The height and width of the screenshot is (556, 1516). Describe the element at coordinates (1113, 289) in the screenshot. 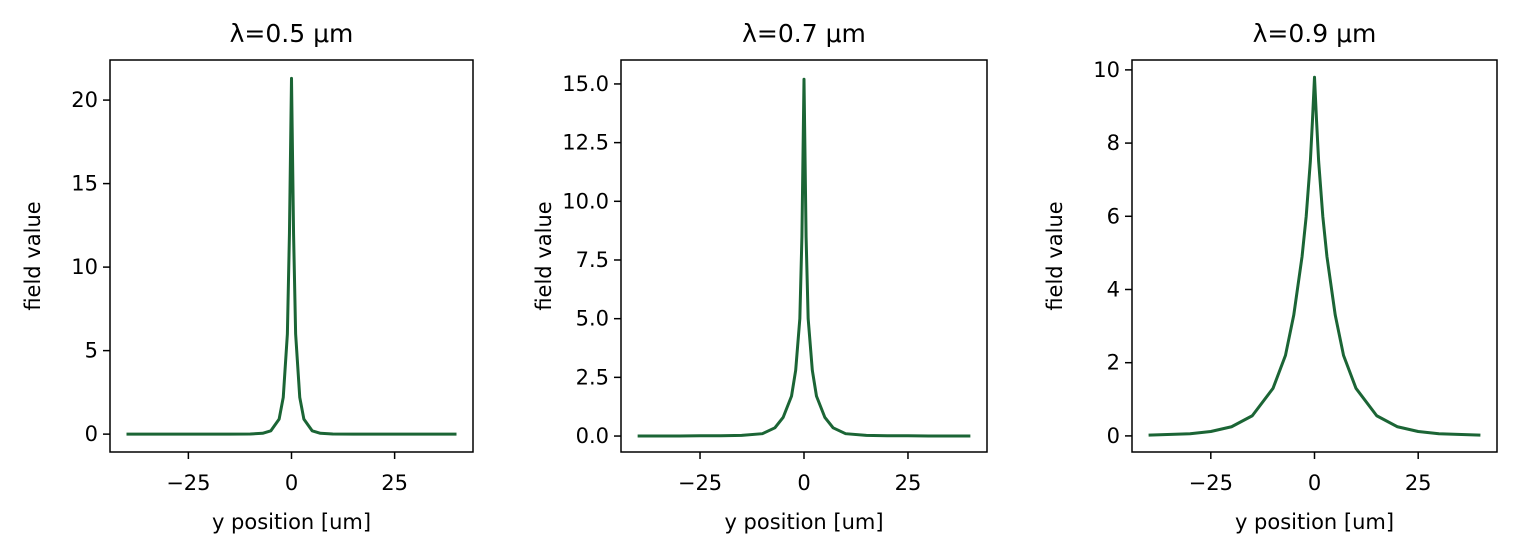

I see `y-tick-label: 4` at that location.